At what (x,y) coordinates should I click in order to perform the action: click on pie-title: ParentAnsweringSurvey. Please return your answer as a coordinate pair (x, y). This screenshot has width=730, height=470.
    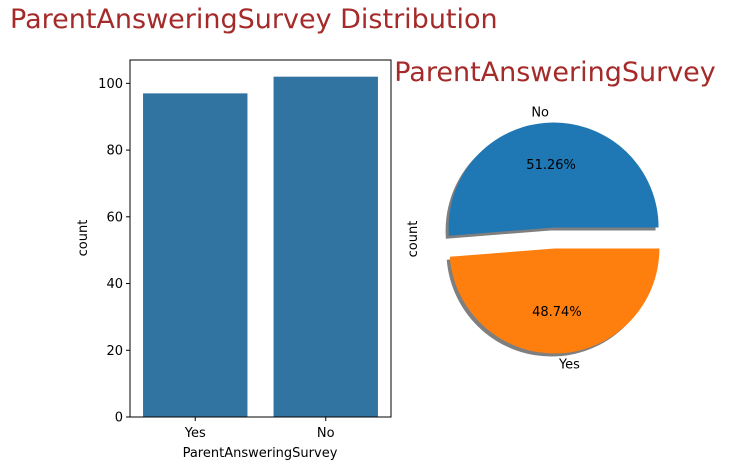
    Looking at the image, I should click on (555, 72).